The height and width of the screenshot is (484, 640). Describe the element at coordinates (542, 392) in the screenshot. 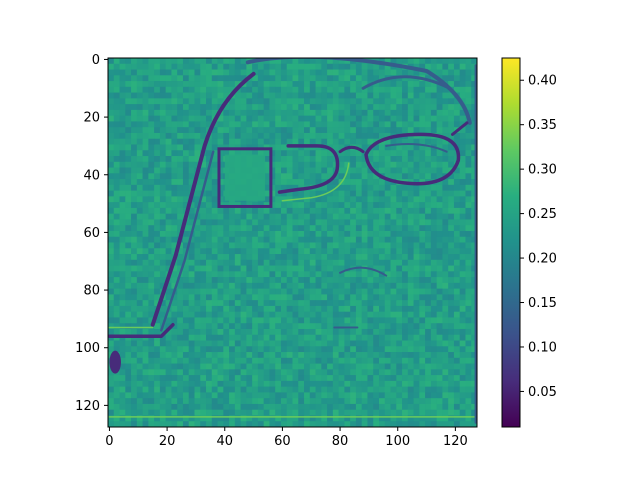

I see `colorbar-tick-label: 0.05` at that location.